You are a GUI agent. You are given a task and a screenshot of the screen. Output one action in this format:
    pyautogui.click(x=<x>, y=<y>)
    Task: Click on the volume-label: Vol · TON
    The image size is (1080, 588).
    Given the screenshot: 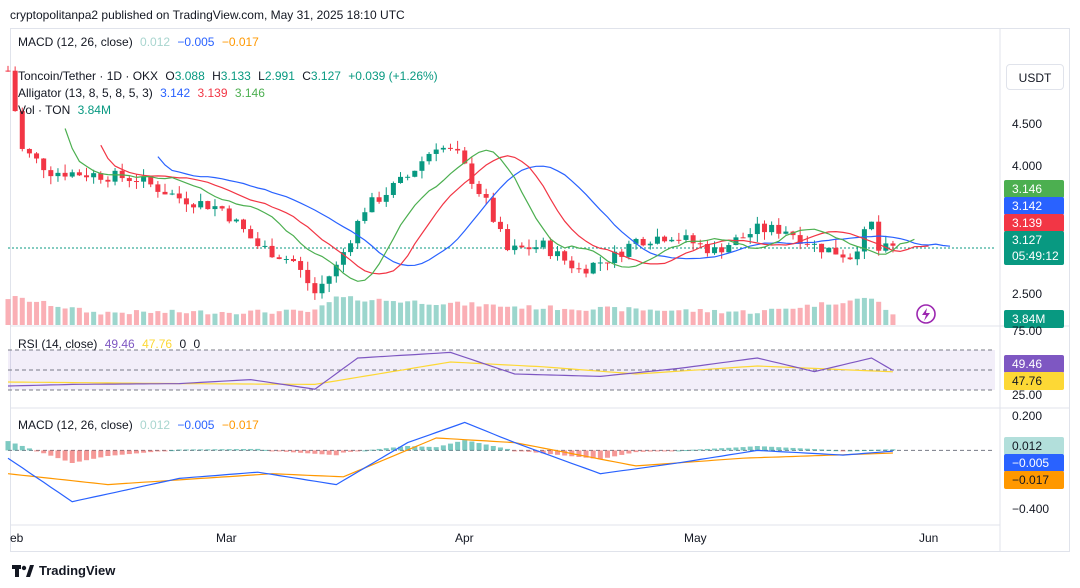 What is the action you would take?
    pyautogui.click(x=44, y=110)
    